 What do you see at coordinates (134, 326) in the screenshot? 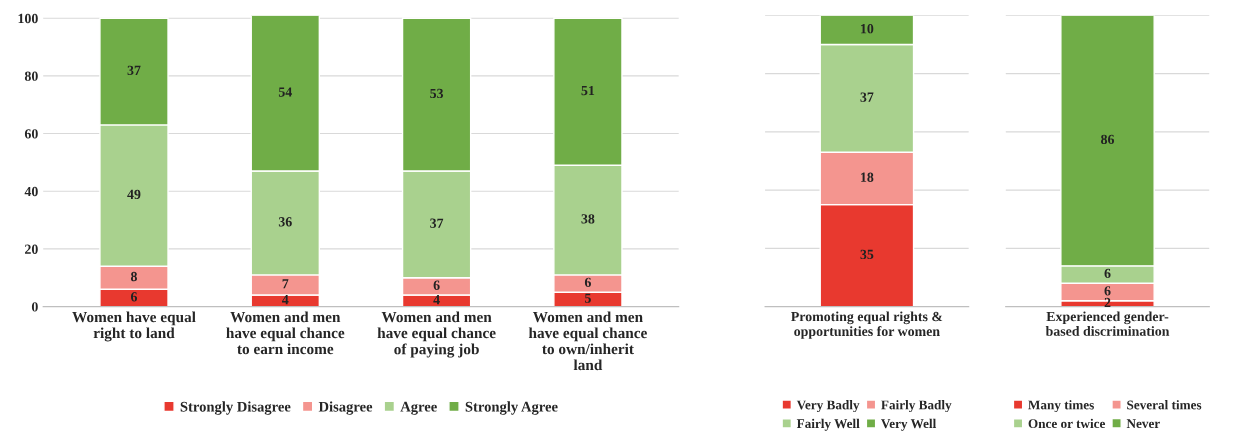
I see `x-tick-label: Women have equal right to land` at bounding box center [134, 326].